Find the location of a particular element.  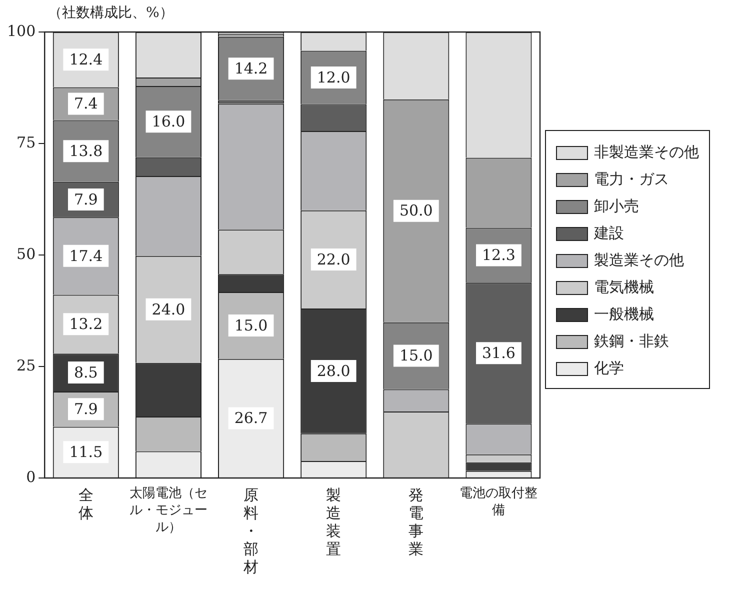

legend-label: 電力・ガス is located at coordinates (631, 179).